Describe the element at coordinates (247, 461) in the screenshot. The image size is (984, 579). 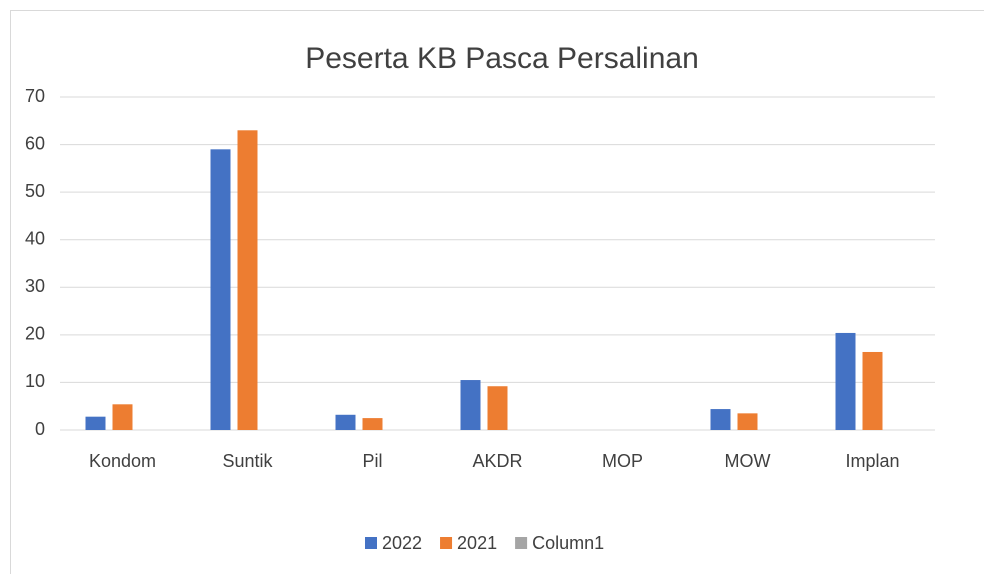
I see `x-tick-label: Suntik` at that location.